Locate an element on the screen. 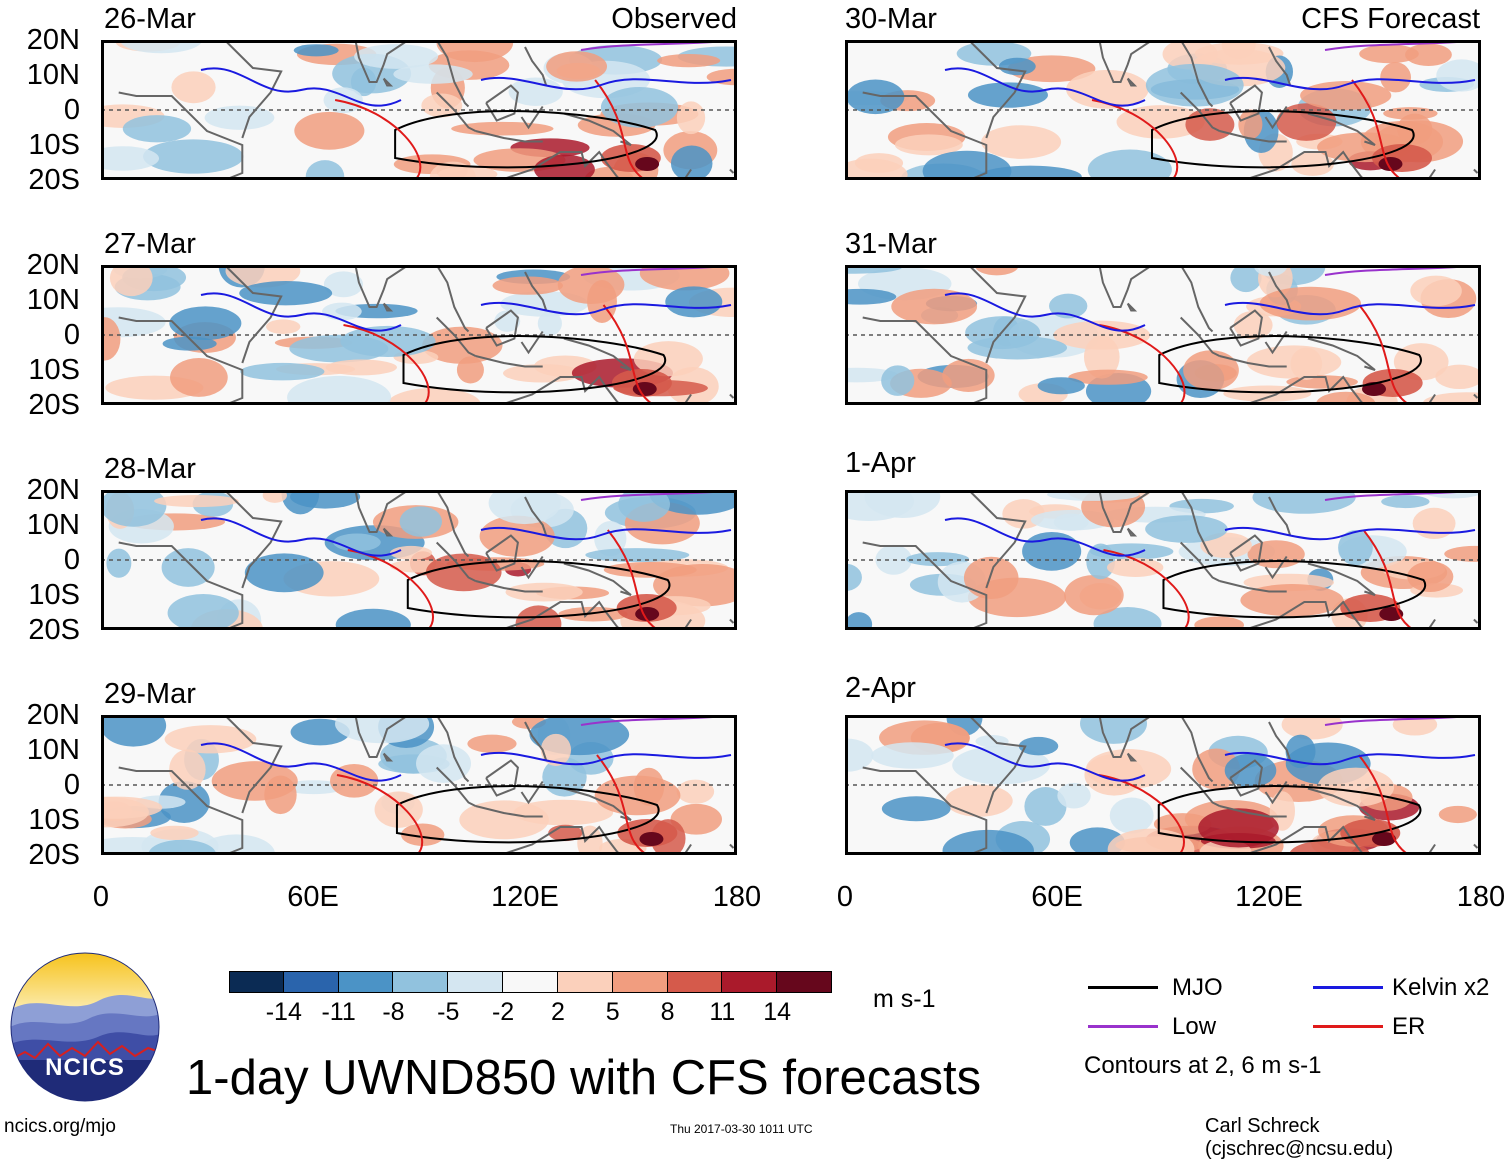  lat-tick: 10N is located at coordinates (53, 750).